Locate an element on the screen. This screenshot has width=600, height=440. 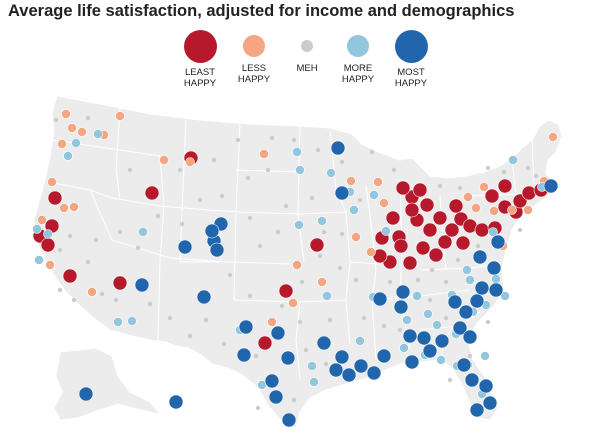
legend-label-meh: MEH is located at coordinates (307, 68).